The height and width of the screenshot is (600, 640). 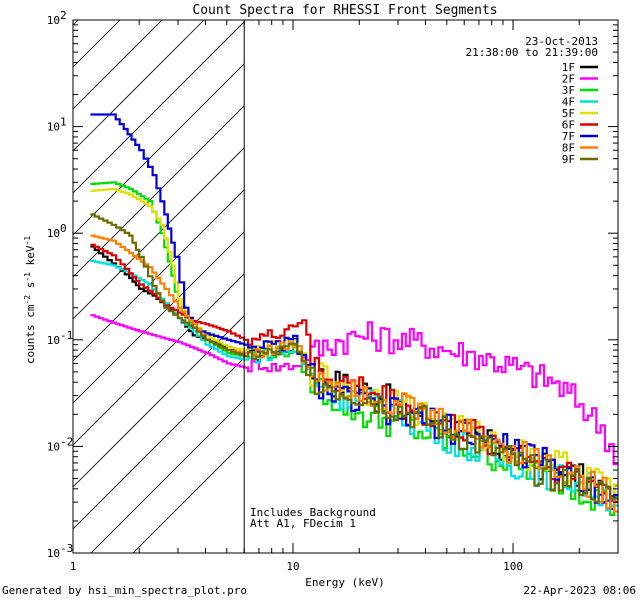 I want to click on legend-label: 5F, so click(x=568, y=113).